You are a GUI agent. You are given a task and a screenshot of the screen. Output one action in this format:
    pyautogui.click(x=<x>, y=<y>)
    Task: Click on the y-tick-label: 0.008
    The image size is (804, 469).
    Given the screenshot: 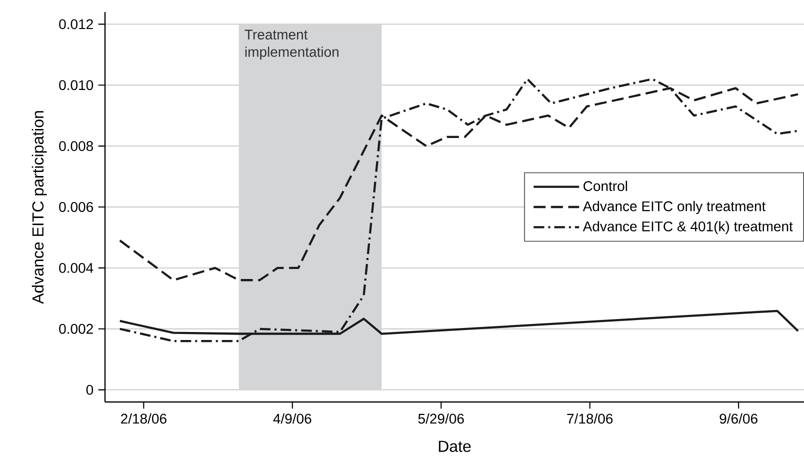 What is the action you would take?
    pyautogui.click(x=76, y=146)
    